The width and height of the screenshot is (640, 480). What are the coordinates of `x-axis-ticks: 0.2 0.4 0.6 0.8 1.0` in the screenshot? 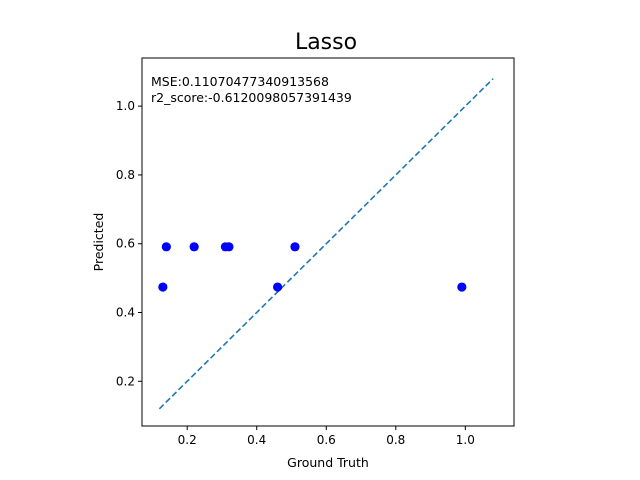 It's located at (326, 436).